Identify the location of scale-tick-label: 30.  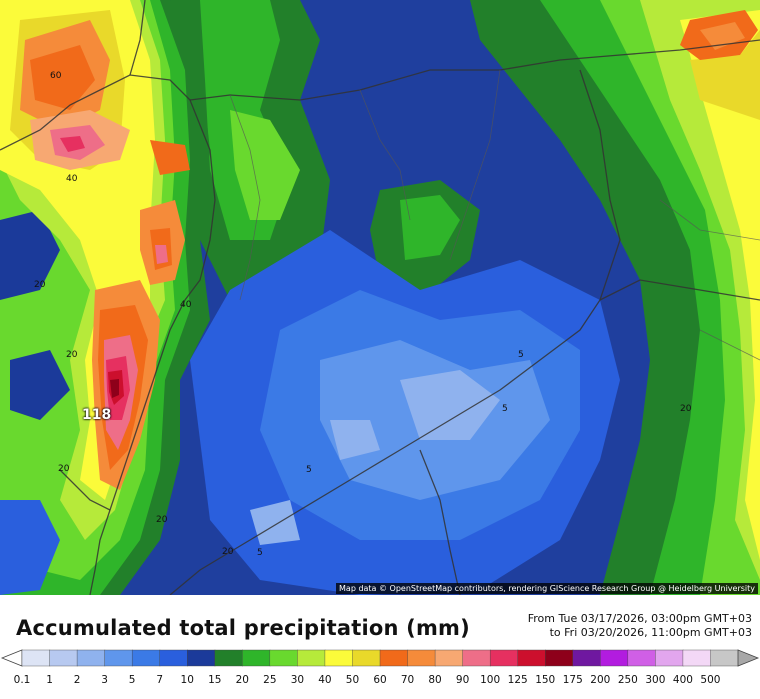
(297, 680).